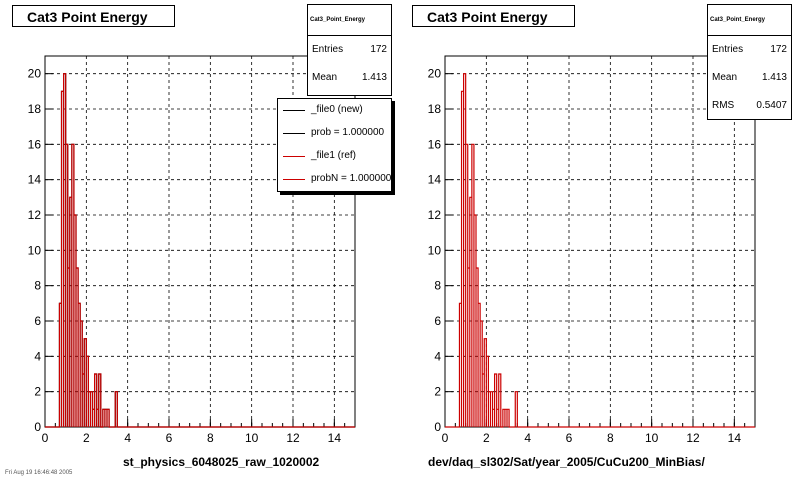  Describe the element at coordinates (749, 106) in the screenshot. I see `stats-rms: RMS 0.5407` at that location.